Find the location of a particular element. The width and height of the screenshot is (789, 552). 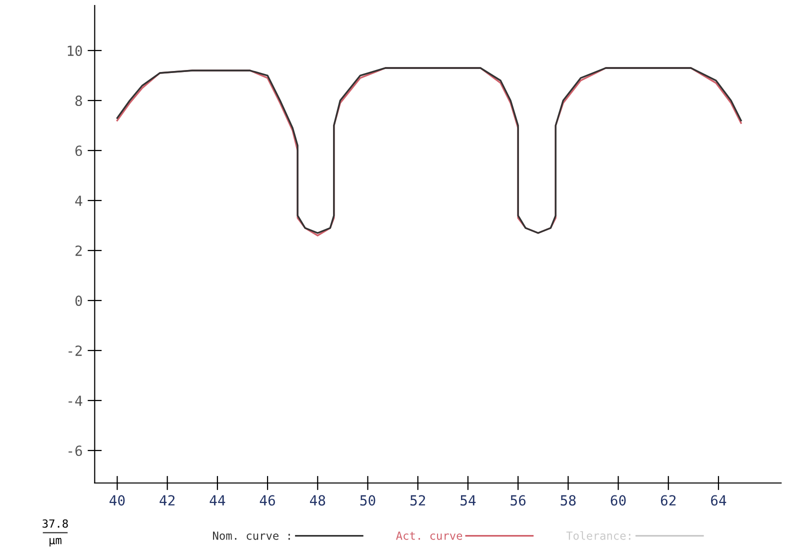

x-tick-label: 42 is located at coordinates (167, 500).